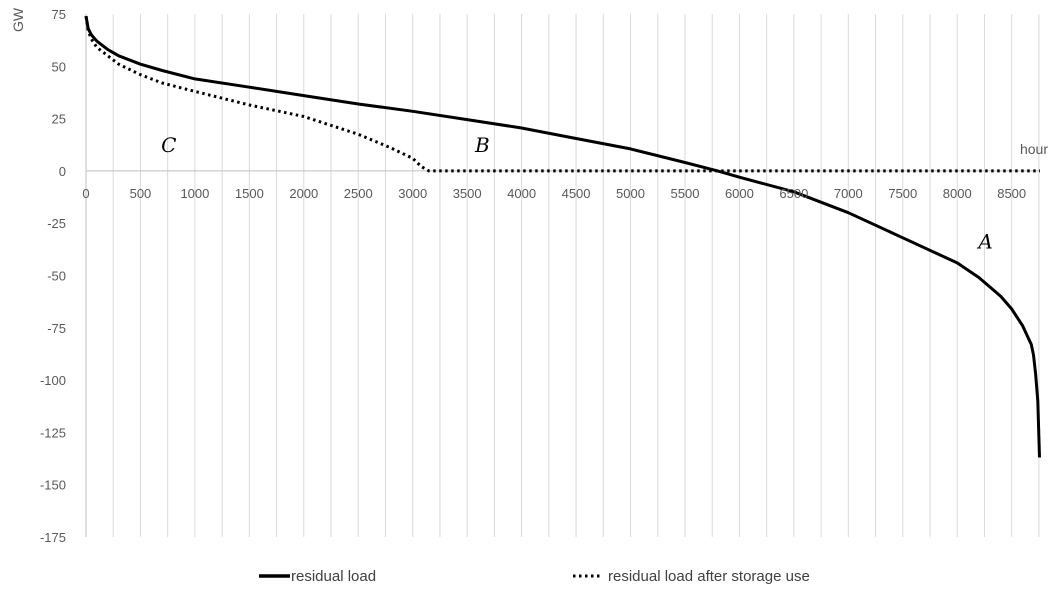 Image resolution: width=1060 pixels, height=591 pixels. What do you see at coordinates (1034, 149) in the screenshot?
I see `x-axis-label: hour` at bounding box center [1034, 149].